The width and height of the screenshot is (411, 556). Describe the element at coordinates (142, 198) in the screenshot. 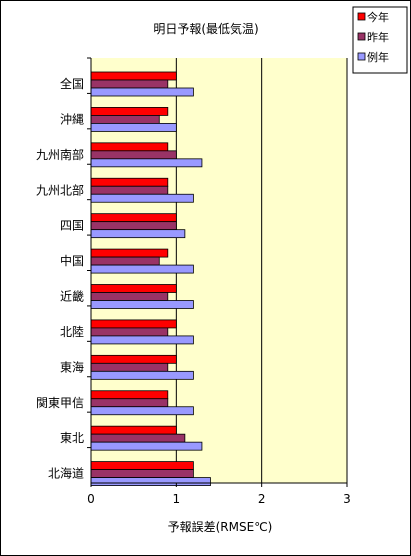

I see `bar-九州北部-例年` at that location.